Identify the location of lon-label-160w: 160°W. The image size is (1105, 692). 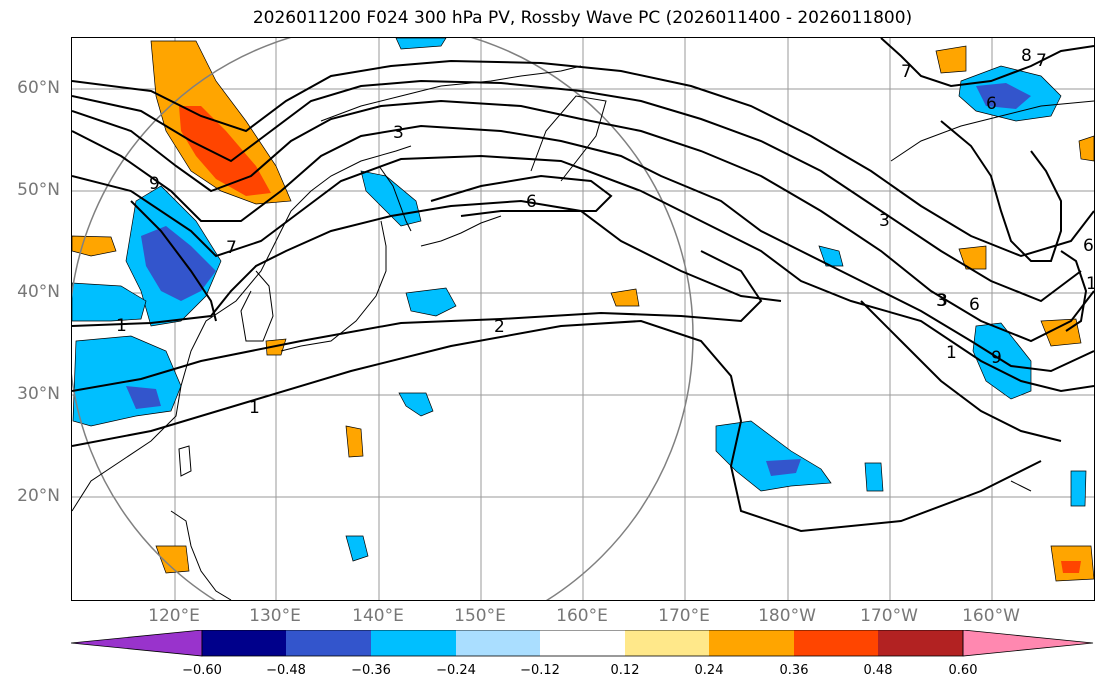
(991, 616).